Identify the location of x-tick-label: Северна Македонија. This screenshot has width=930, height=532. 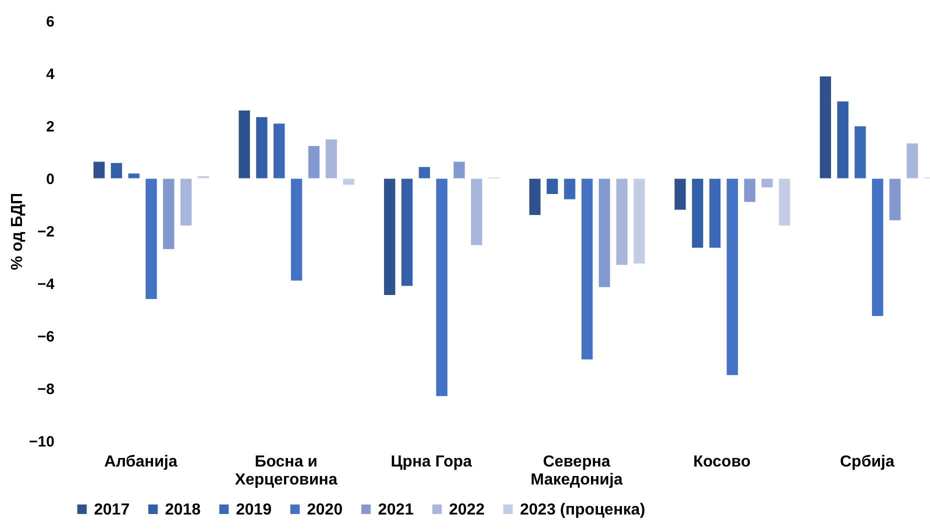
(576, 471).